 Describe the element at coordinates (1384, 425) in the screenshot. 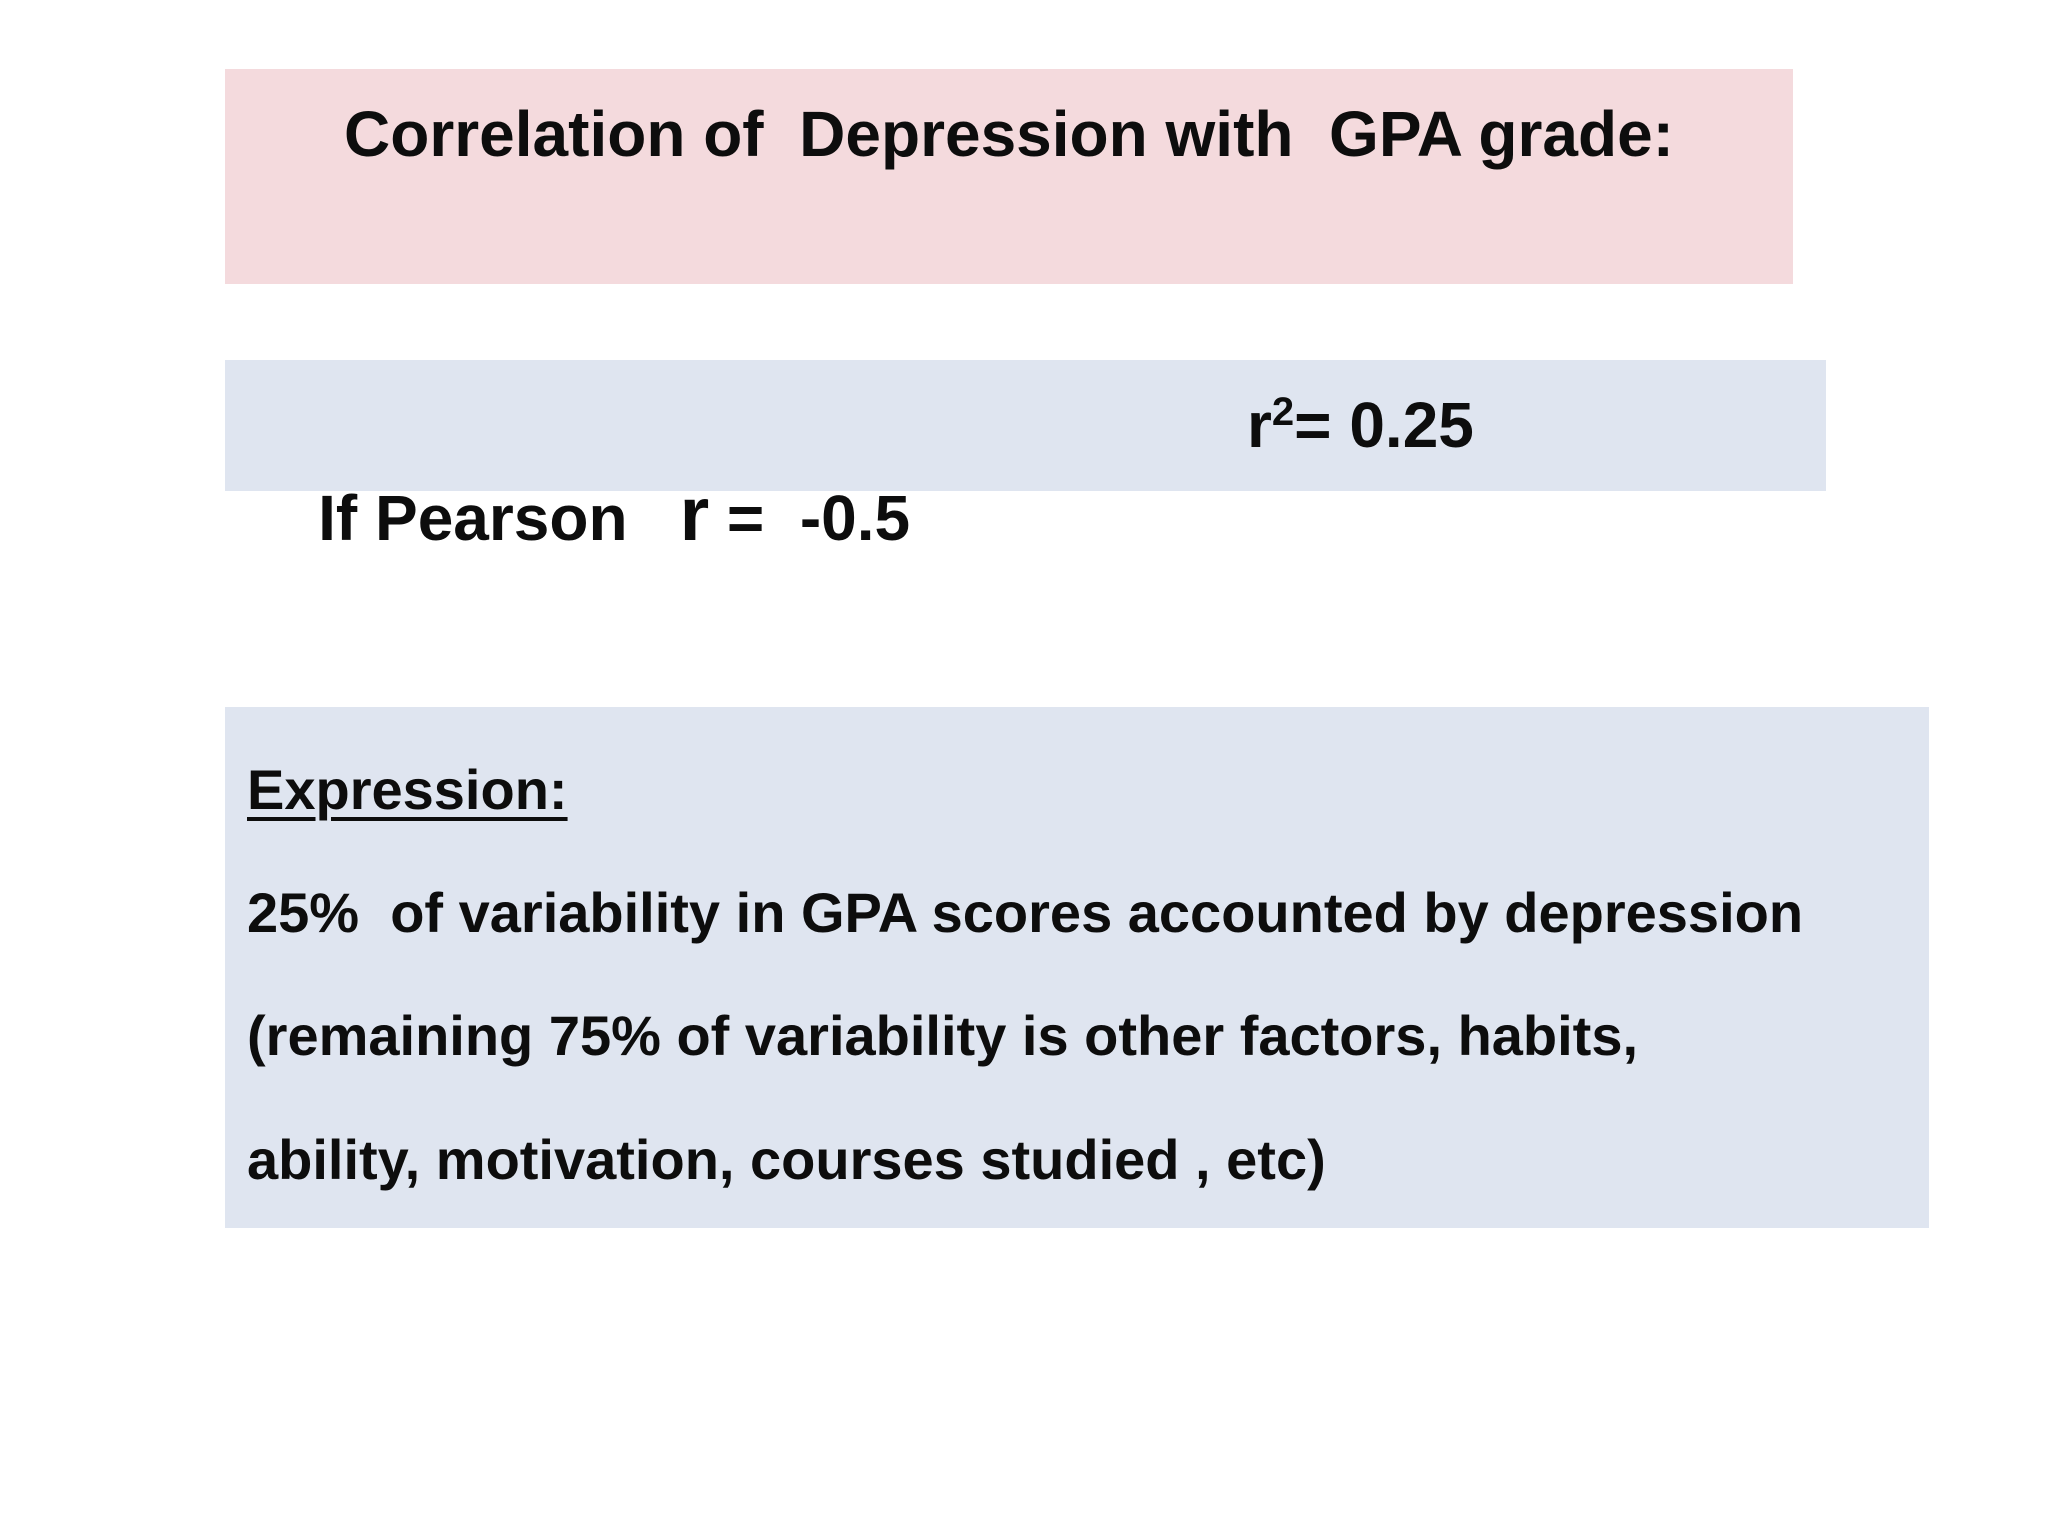

I see `r2-value: = 0.25` at that location.